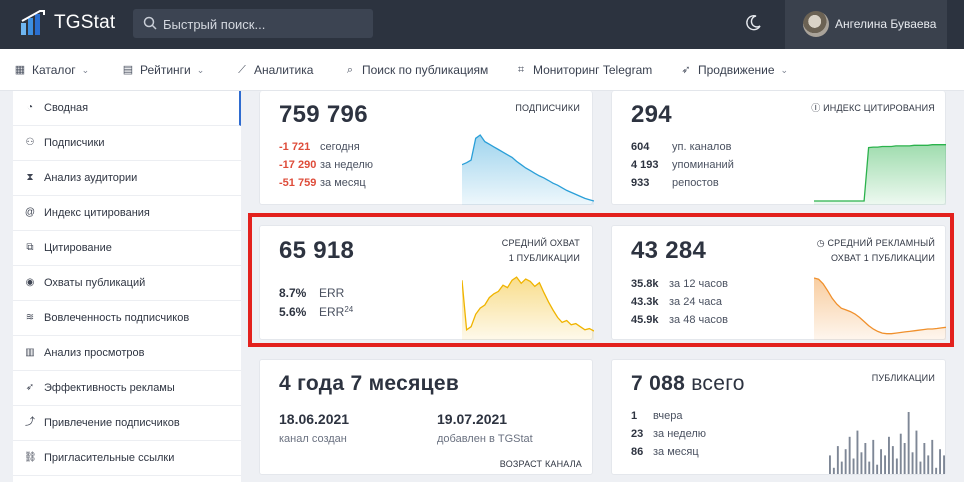 The image size is (964, 482). I want to click on nav-item-catalog: ▦ Каталог ⌄, so click(51, 70).